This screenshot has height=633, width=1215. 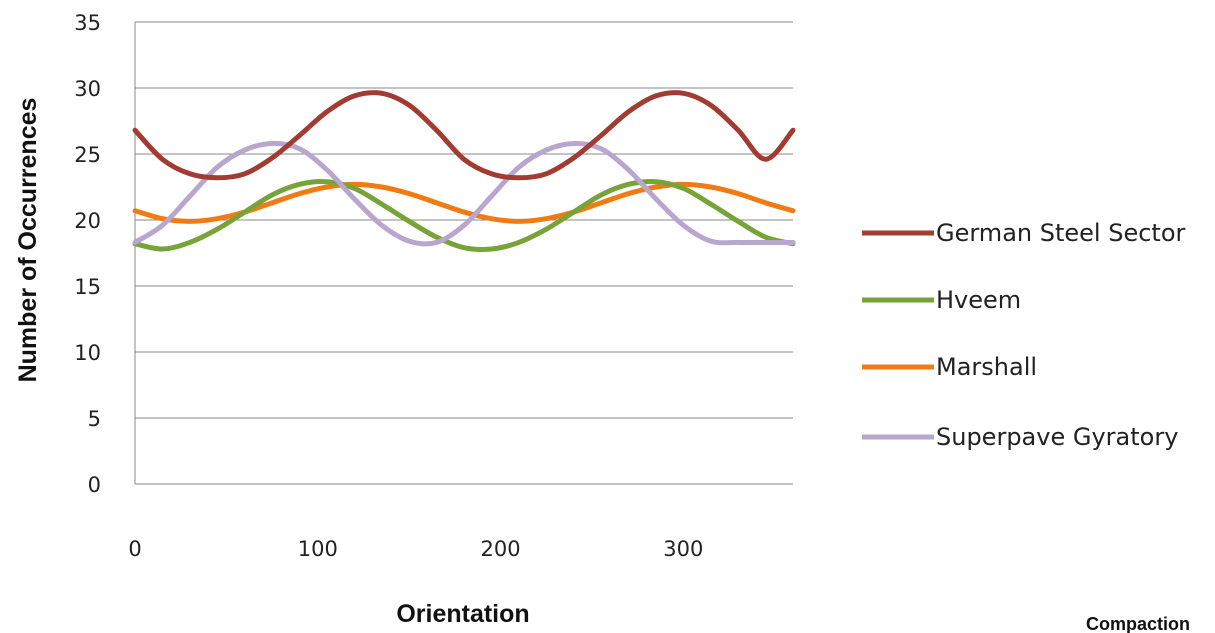 I want to click on y-tick-label: 30, so click(x=87, y=89).